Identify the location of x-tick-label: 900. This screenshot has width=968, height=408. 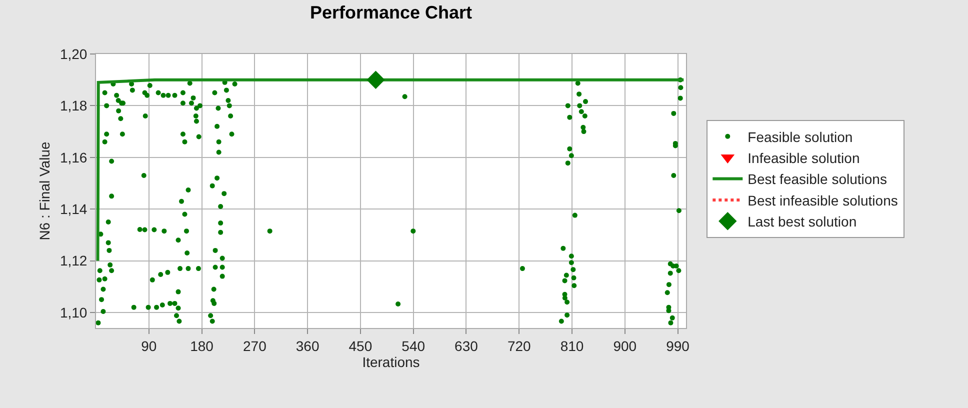
(625, 346).